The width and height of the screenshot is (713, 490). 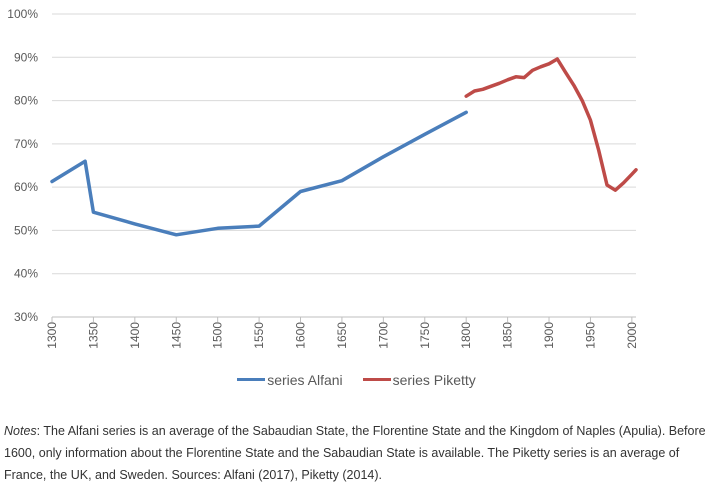 What do you see at coordinates (549, 335) in the screenshot?
I see `x-tick-label: 1900` at bounding box center [549, 335].